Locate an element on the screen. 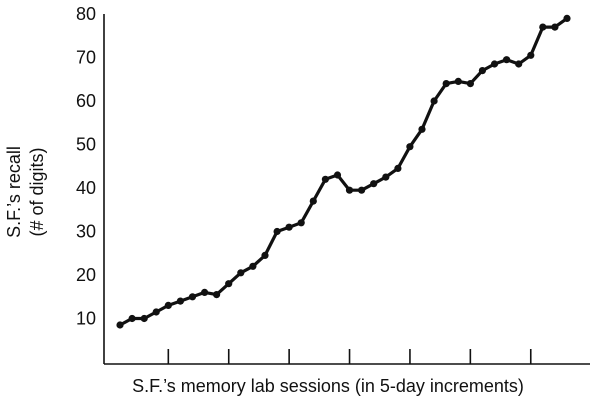  y-tick-label: 50 is located at coordinates (86, 145).